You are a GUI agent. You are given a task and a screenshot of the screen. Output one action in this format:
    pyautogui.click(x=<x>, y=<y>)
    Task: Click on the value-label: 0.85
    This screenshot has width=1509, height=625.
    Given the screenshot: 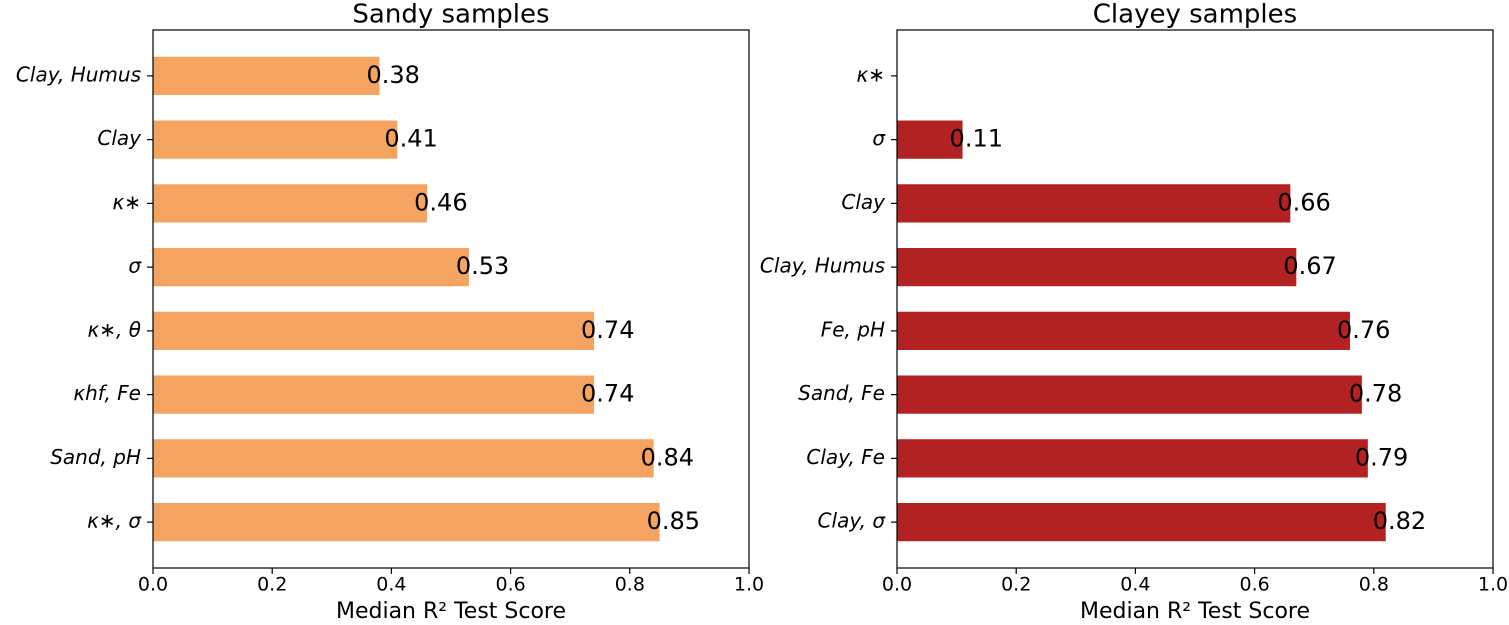 What is the action you would take?
    pyautogui.click(x=673, y=521)
    